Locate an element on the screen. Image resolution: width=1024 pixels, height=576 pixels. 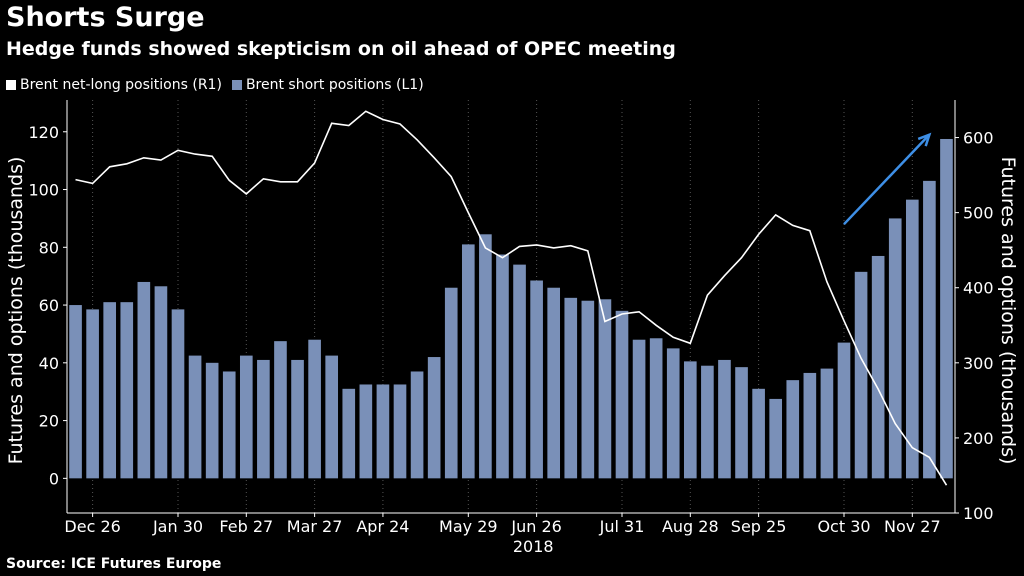
legend-item-net-long: Brent net-long positions (R1) is located at coordinates (114, 85).